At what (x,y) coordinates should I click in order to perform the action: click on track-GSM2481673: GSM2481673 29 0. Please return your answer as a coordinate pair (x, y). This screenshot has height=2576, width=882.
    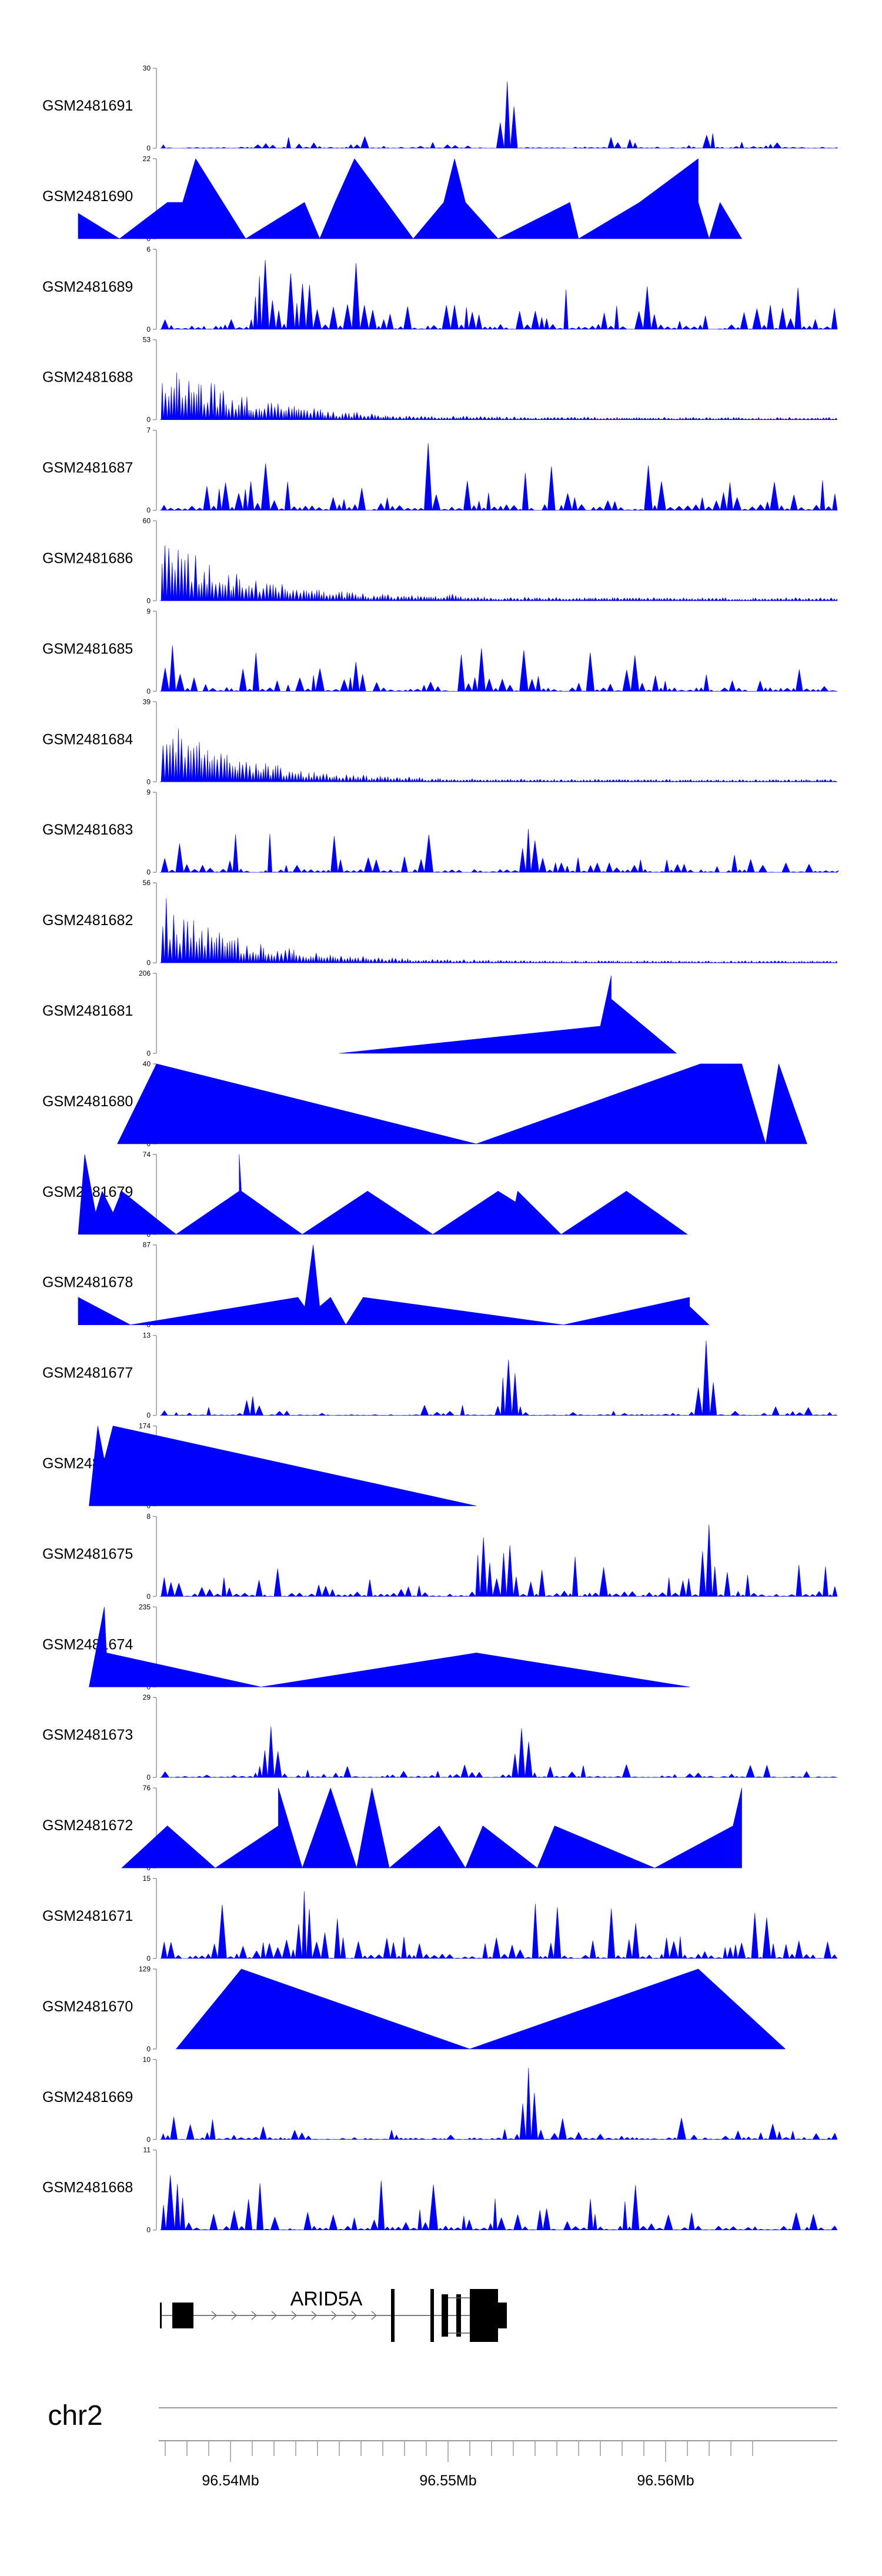
    Looking at the image, I should click on (440, 1737).